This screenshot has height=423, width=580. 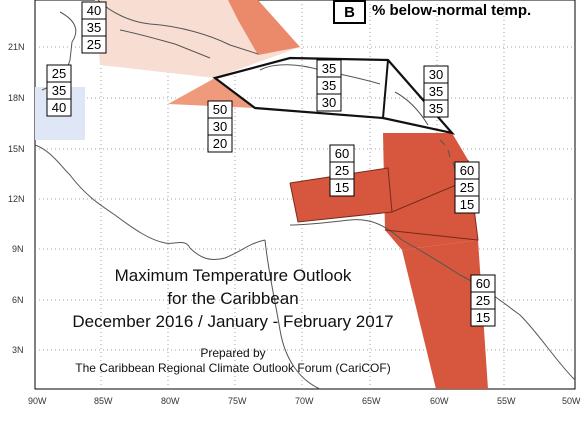 What do you see at coordinates (16, 47) in the screenshot?
I see `svg-text: 21N` at bounding box center [16, 47].